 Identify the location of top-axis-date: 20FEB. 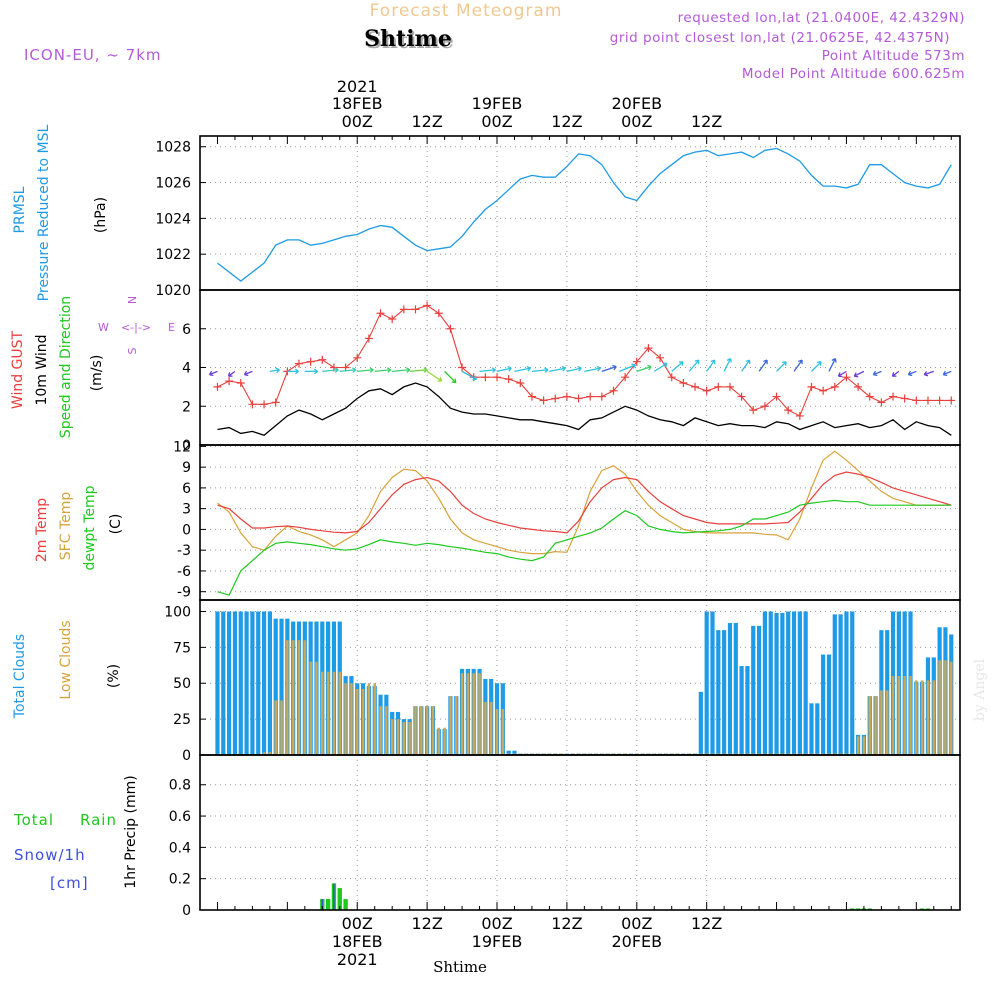
(636, 103).